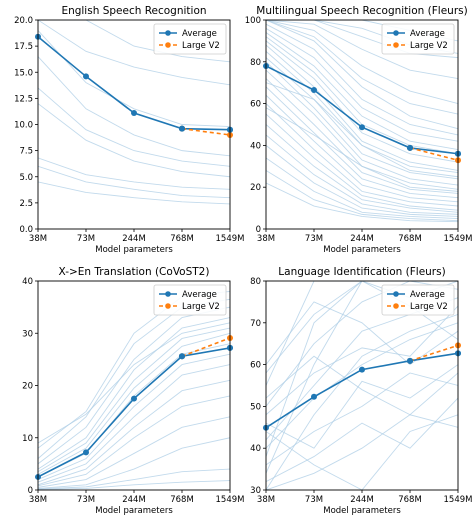 Image resolution: width=474 pixels, height=520 pixels. I want to click on series-line-average, so click(134, 412).